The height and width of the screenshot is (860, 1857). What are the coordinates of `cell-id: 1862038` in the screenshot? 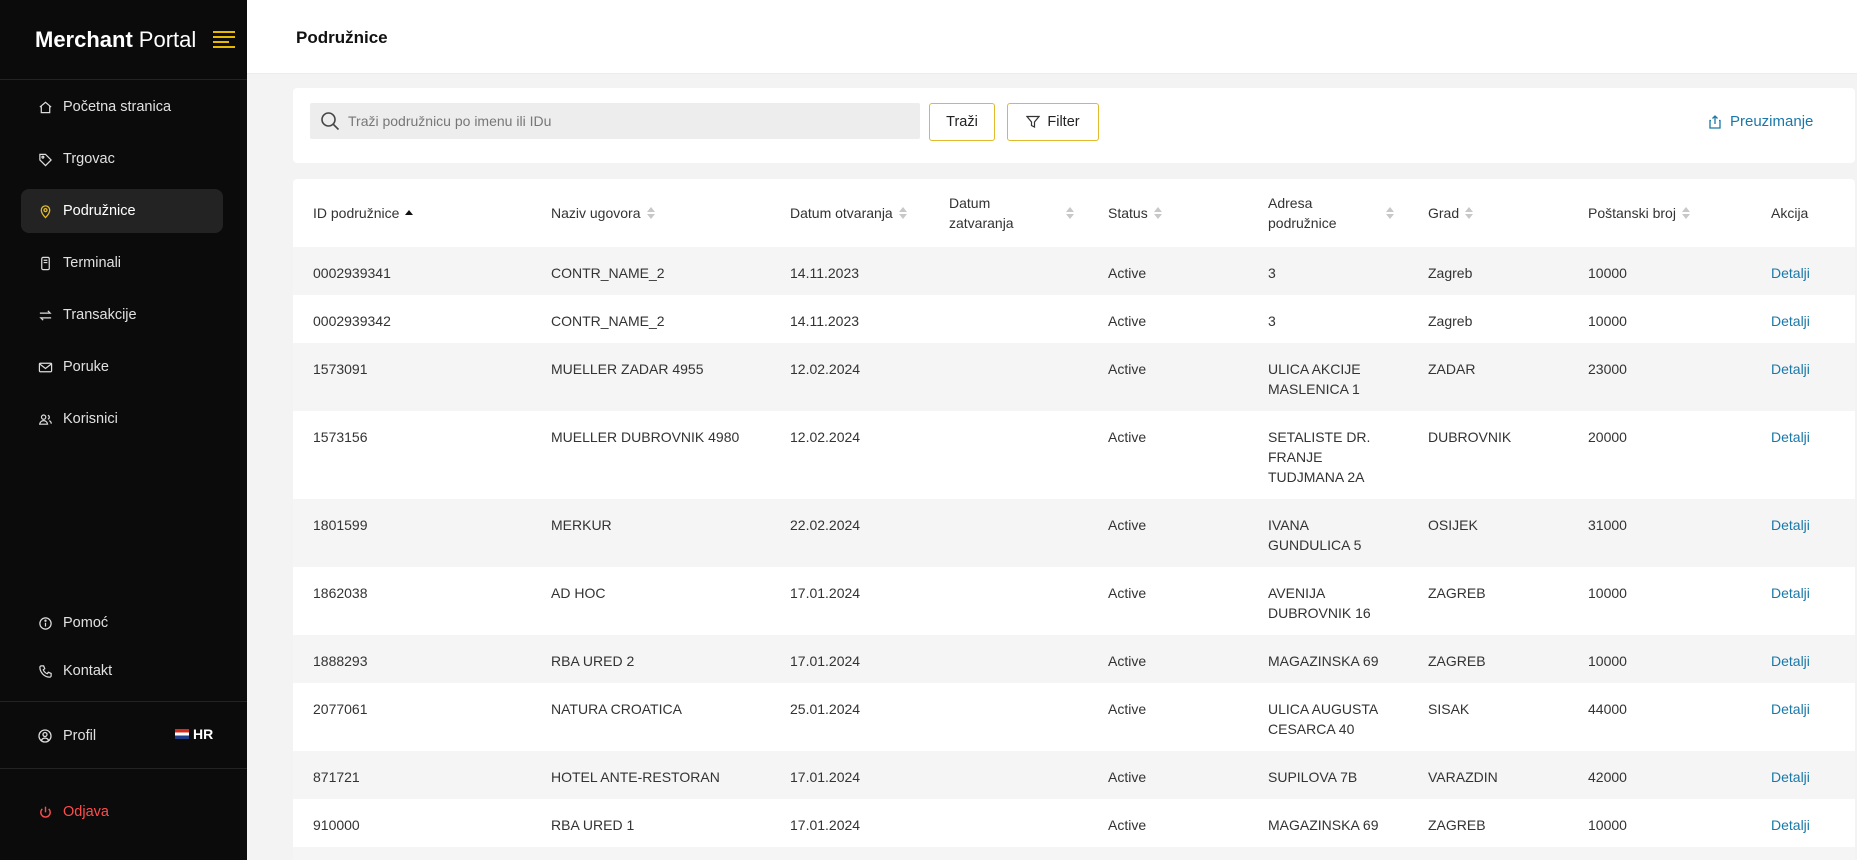 It's located at (340, 593).